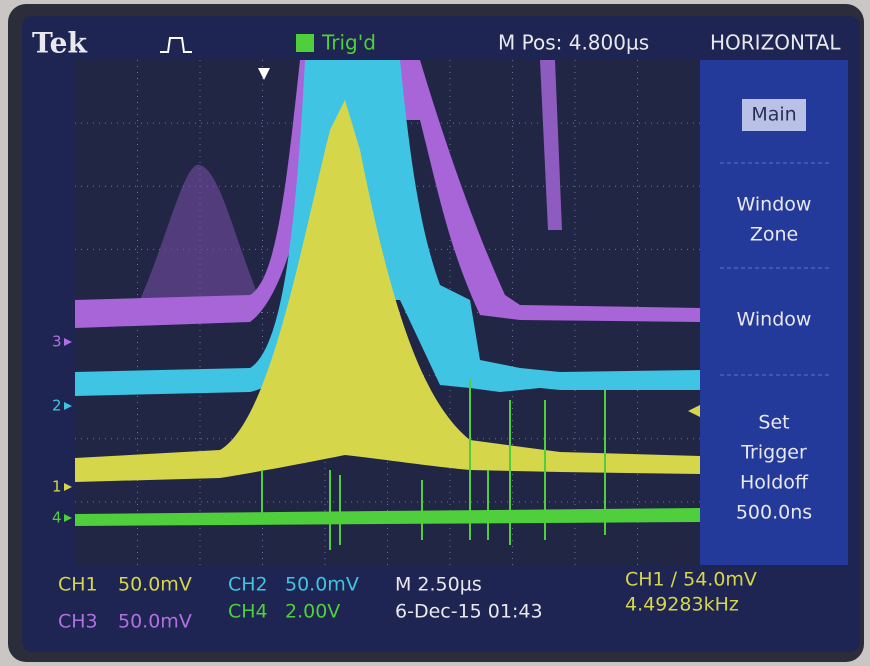 The width and height of the screenshot is (870, 666). Describe the element at coordinates (78, 585) in the screenshot. I see `ch1-label: CH1` at that location.